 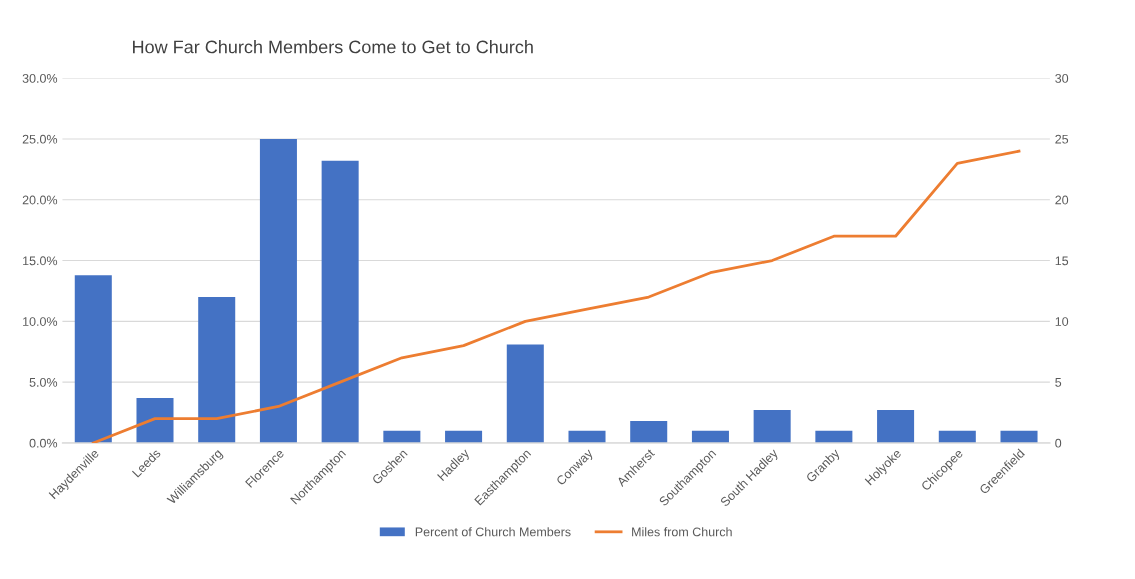 I want to click on y2-tick-label: 25, so click(x=1062, y=139).